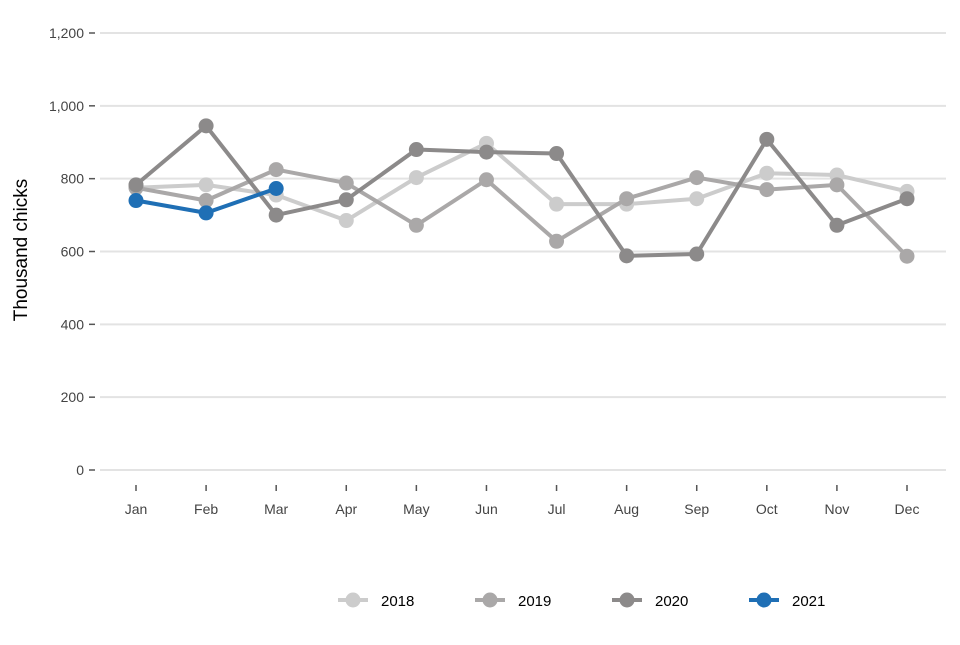 Image resolution: width=960 pixels, height=645 pixels. I want to click on y-tick-label: 400, so click(73, 324).